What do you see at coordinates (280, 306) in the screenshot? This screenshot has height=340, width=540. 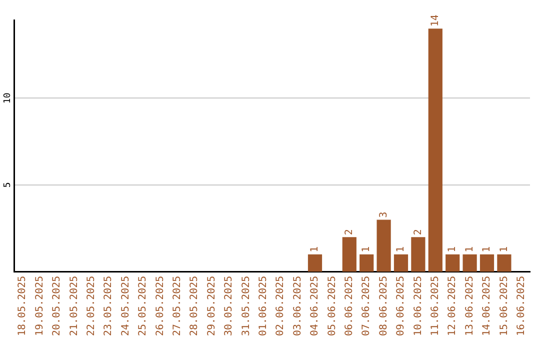 I see `x-tick-label: 02.06.2025` at bounding box center [280, 306].